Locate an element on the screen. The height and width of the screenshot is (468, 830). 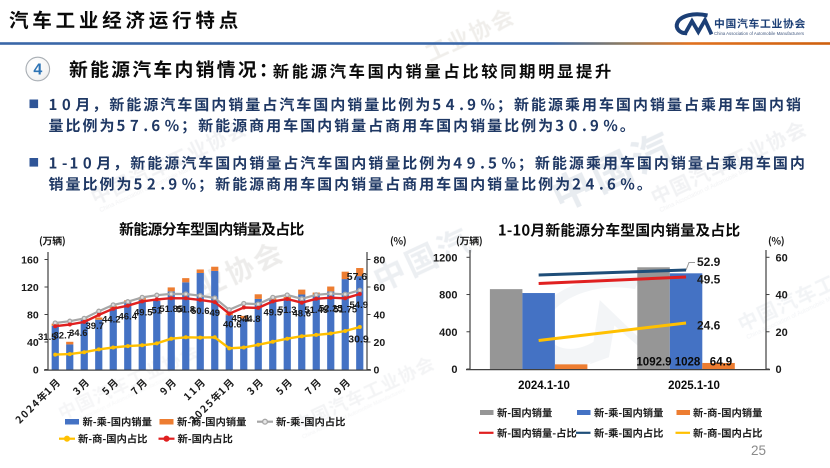
svg-text: 4 is located at coordinates (37, 70).